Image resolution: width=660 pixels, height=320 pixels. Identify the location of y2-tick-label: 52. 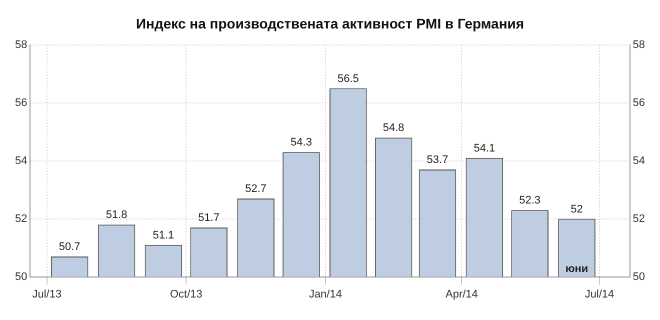
(639, 218).